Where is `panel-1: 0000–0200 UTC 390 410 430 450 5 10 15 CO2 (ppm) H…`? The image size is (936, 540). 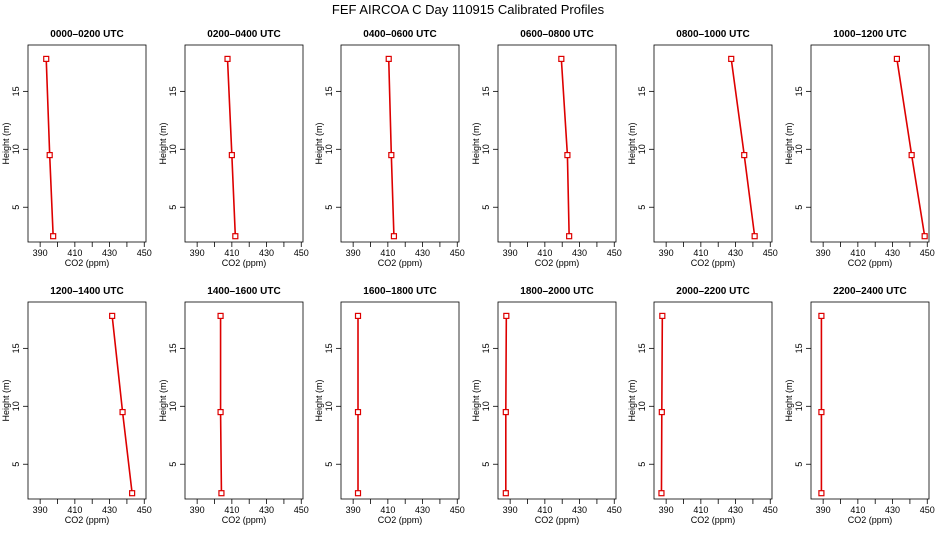
panel-1: 0000–0200 UTC 390 410 430 450 5 10 15 CO2 (ppm) H… is located at coordinates (76, 148).